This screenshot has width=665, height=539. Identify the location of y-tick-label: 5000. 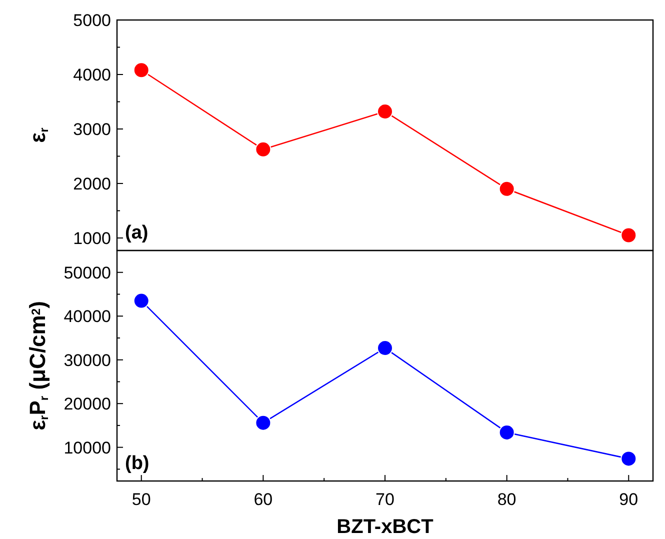
(92, 20).